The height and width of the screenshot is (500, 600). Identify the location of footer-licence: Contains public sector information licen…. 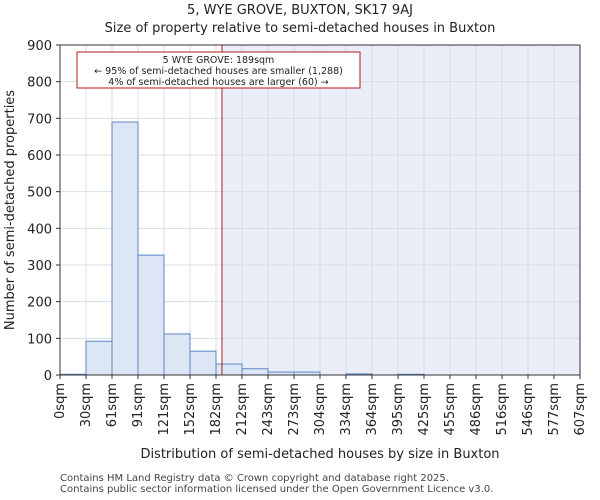
(277, 489).